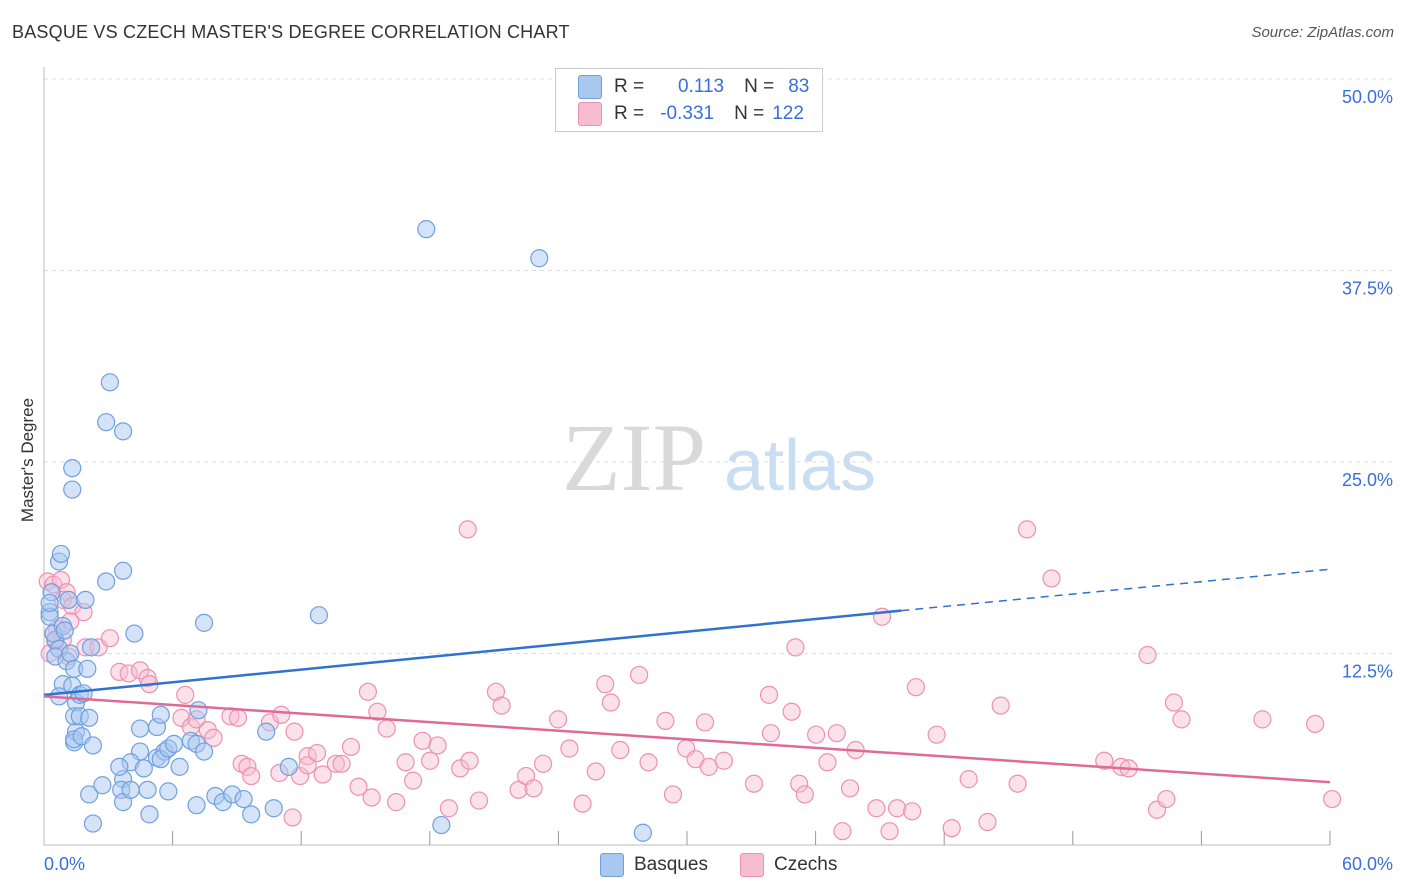  Describe the element at coordinates (27, 460) in the screenshot. I see `y-axis-label: Master's Degree` at that location.